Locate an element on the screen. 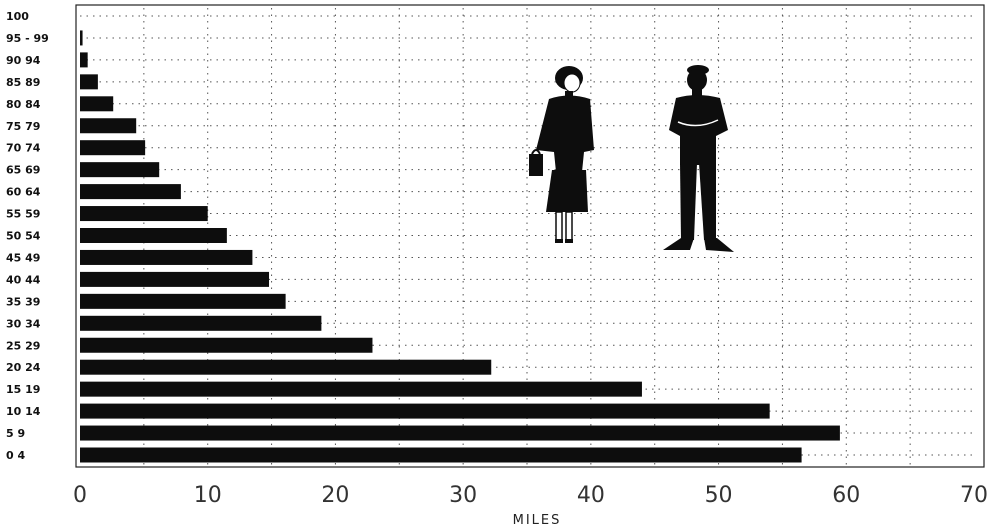 The image size is (1007, 530). y-tick-label: 45 49 is located at coordinates (23, 257).